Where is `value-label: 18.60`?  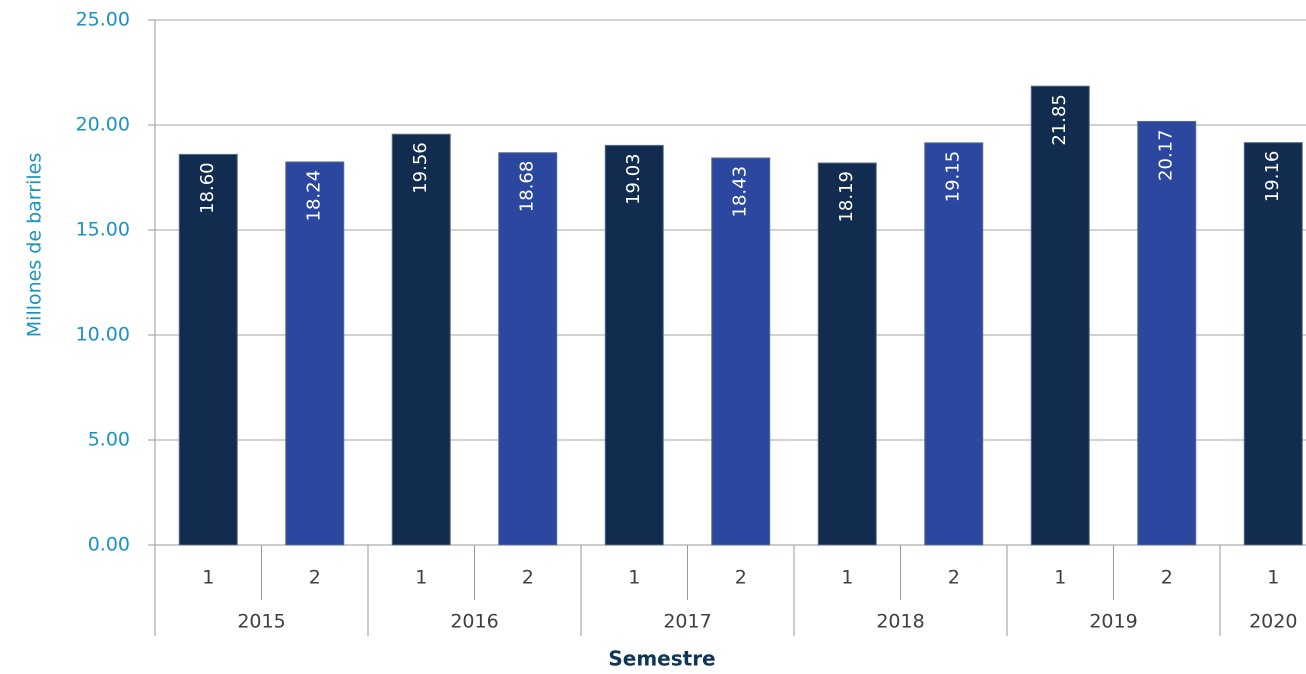 value-label: 18.60 is located at coordinates (207, 188).